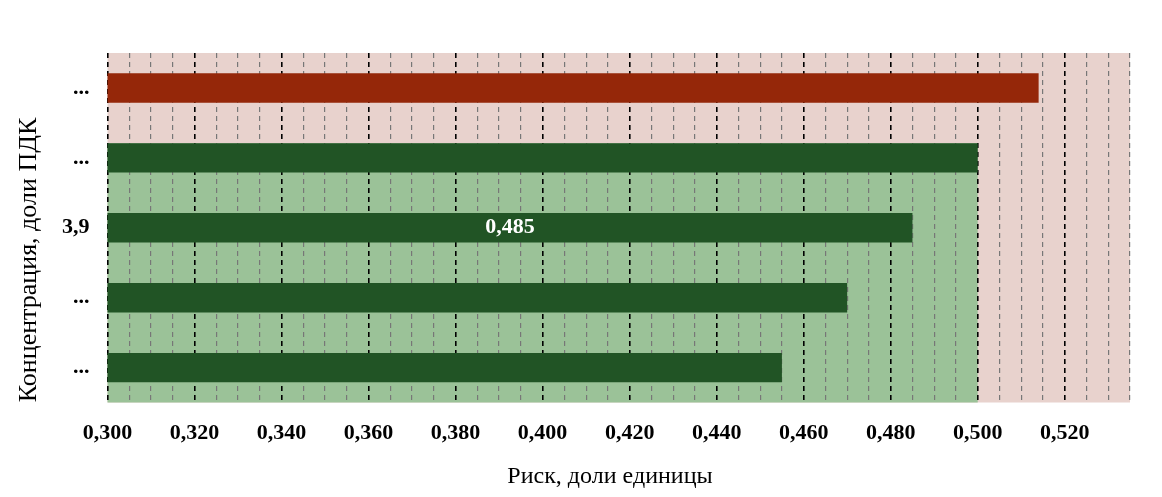 The image size is (1162, 497). I want to click on x-tick-label: 0,480, so click(890, 432).